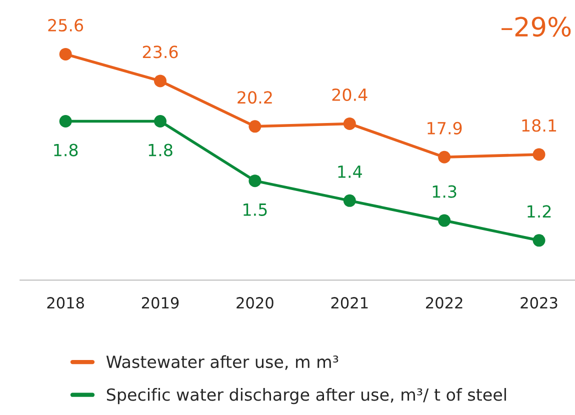 The image size is (575, 415). I want to click on data-label: 1.2, so click(539, 211).